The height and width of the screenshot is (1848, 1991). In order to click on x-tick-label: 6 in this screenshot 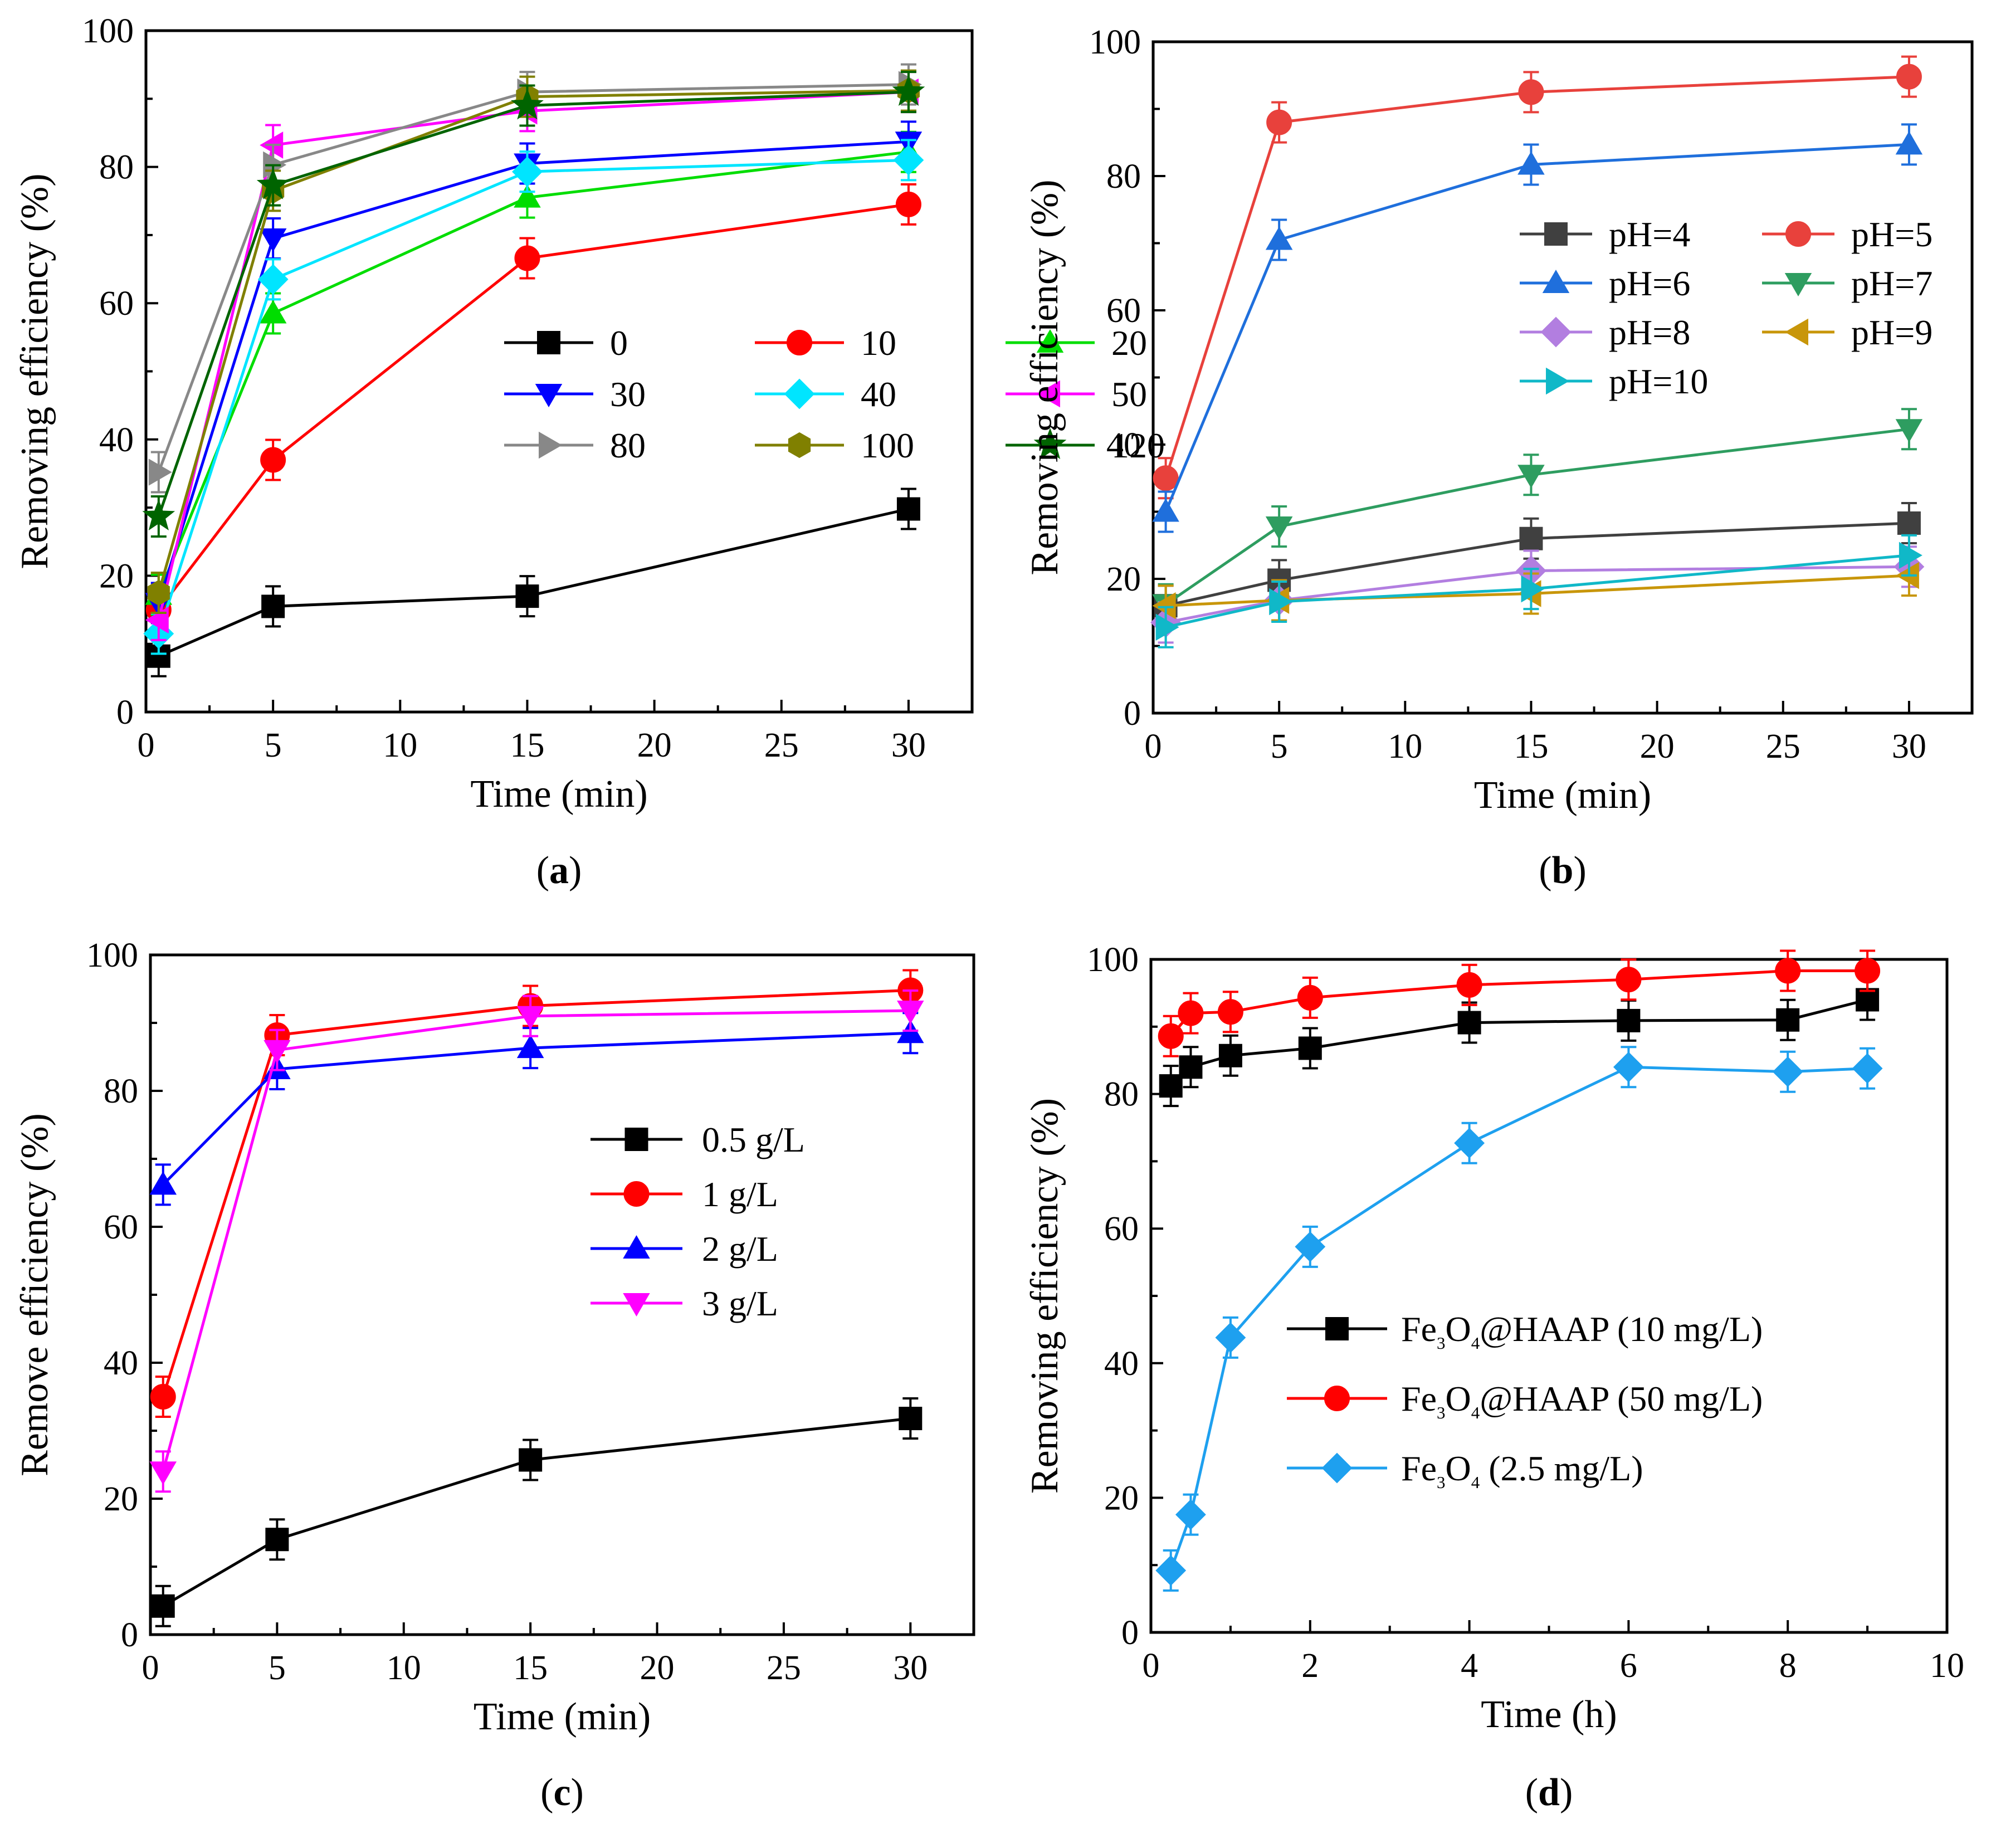, I will do `click(1628, 1666)`.